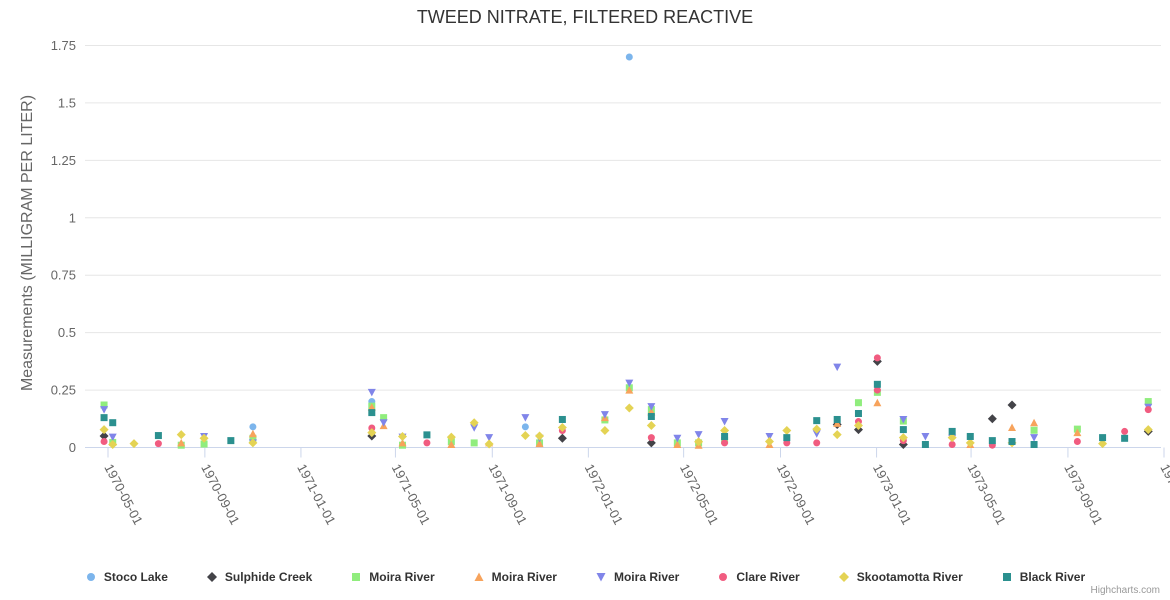  What do you see at coordinates (758, 577) in the screenshot?
I see `legend-item: Clare River` at bounding box center [758, 577].